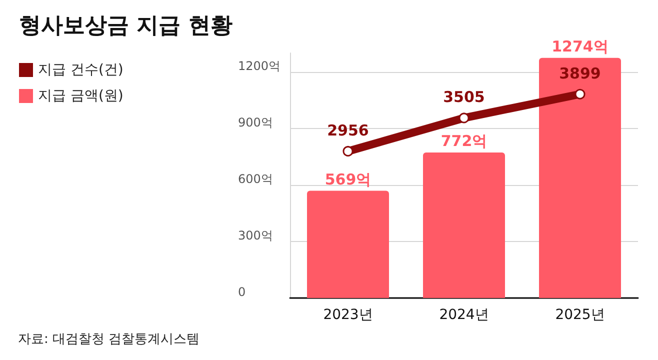 Image resolution: width=658 pixels, height=360 pixels. Describe the element at coordinates (464, 315) in the screenshot. I see `x-tick-label: 2024년` at that location.